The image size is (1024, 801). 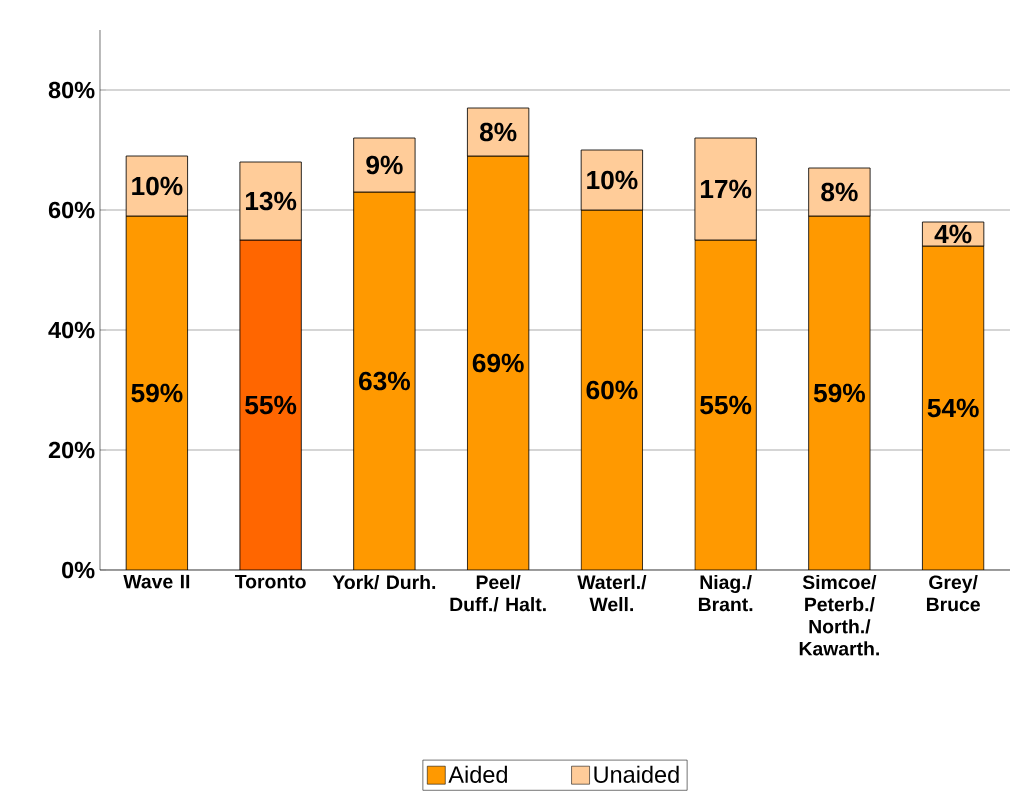 I want to click on y-tick-label: 80%, so click(x=71, y=90).